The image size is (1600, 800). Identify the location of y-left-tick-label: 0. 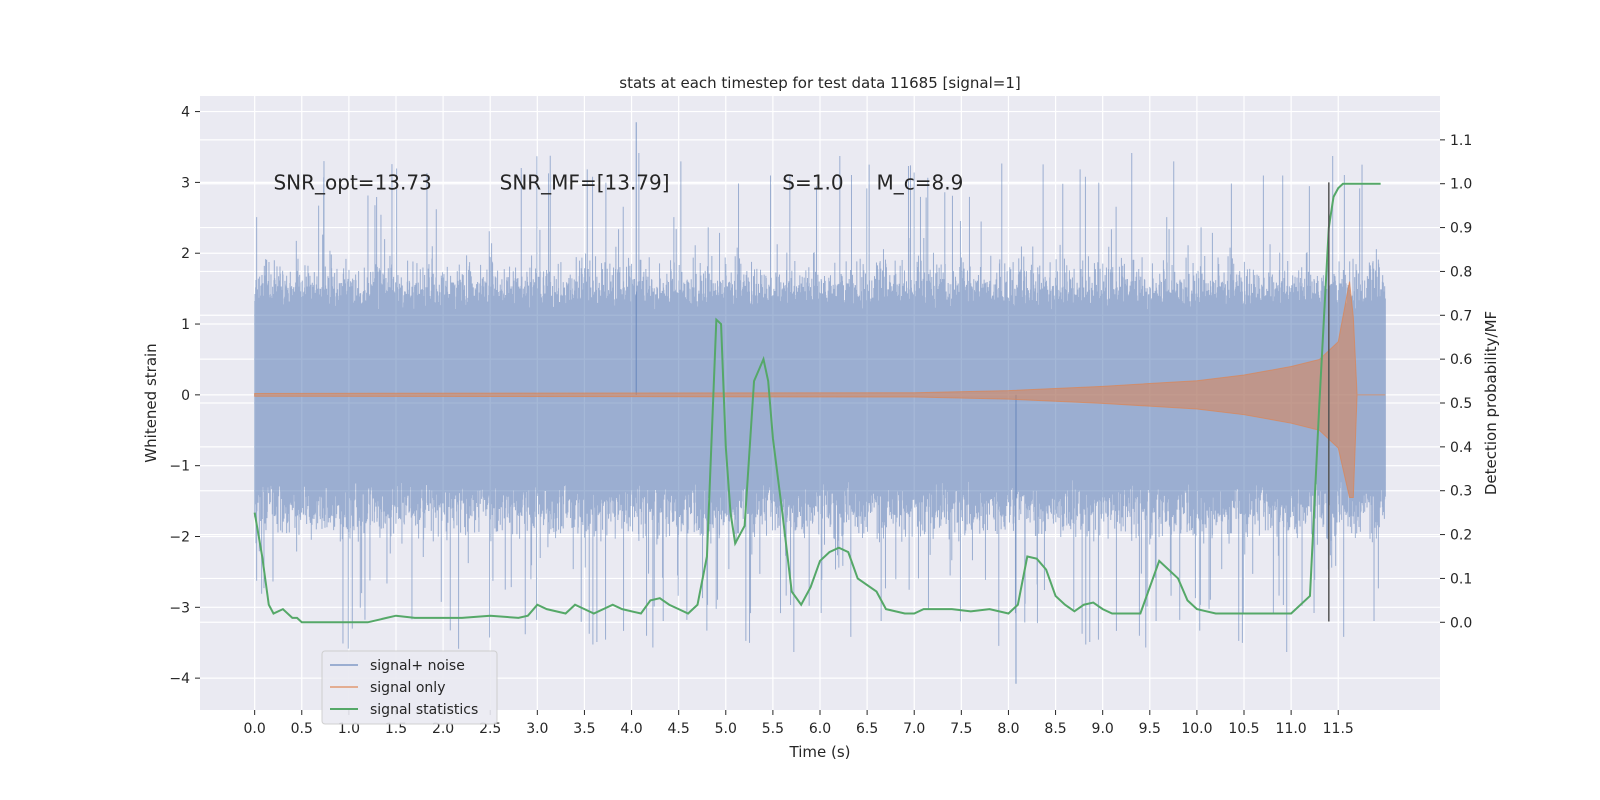
(185, 396).